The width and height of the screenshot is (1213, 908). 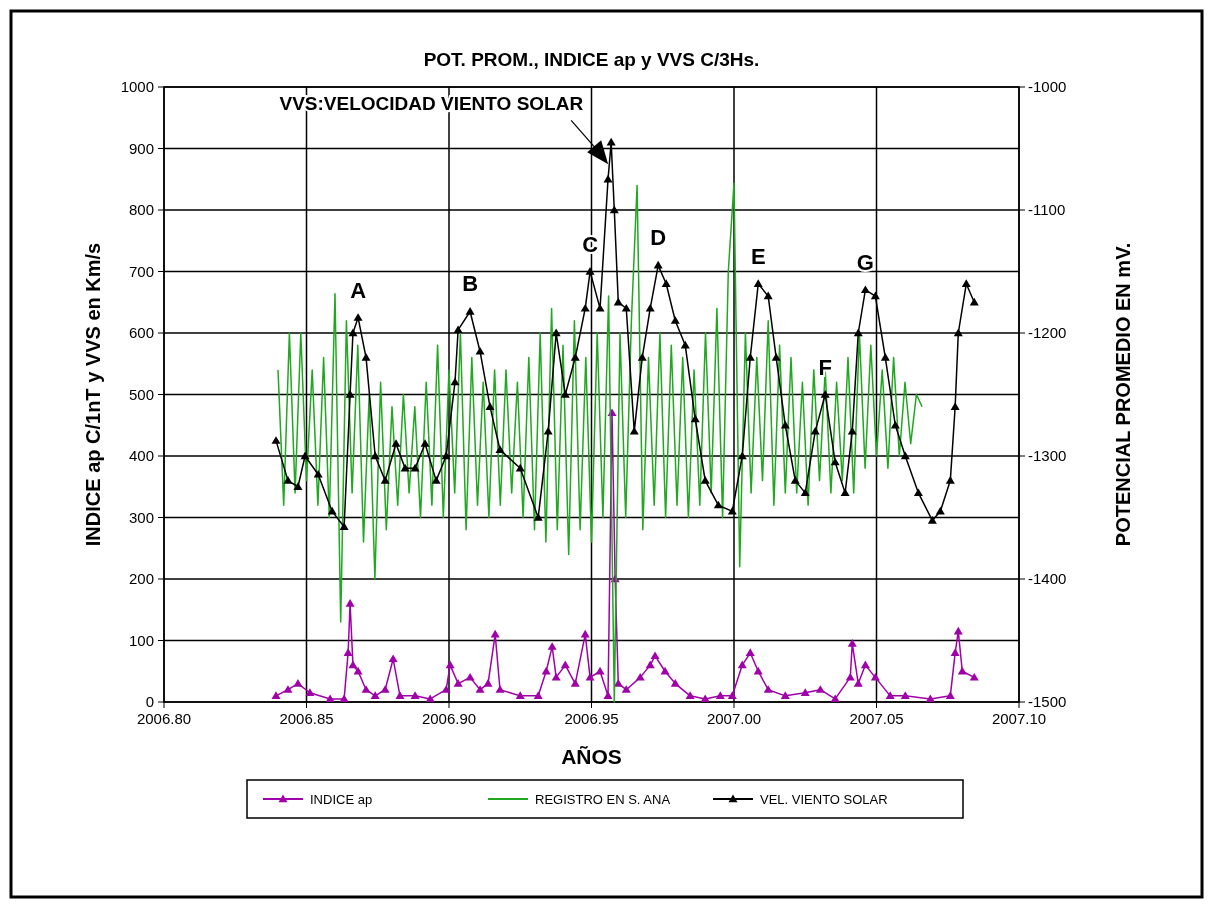 I want to click on y-tick-label: 100, so click(x=141, y=640).